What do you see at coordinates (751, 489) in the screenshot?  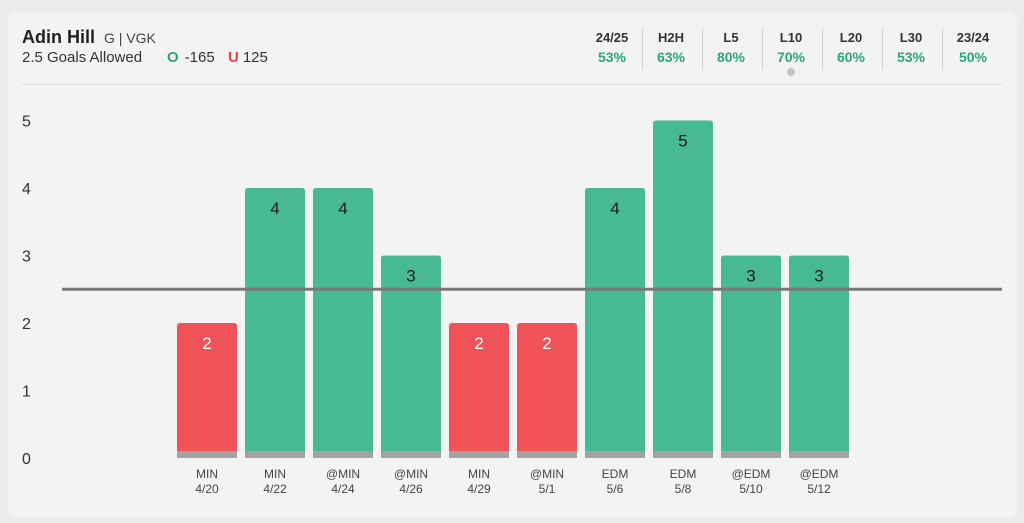 I see `x-tick-date: 5/10` at bounding box center [751, 489].